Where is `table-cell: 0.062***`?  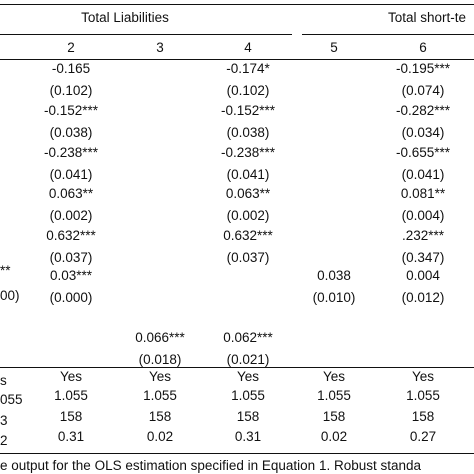
table-cell: 0.062*** is located at coordinates (248, 337).